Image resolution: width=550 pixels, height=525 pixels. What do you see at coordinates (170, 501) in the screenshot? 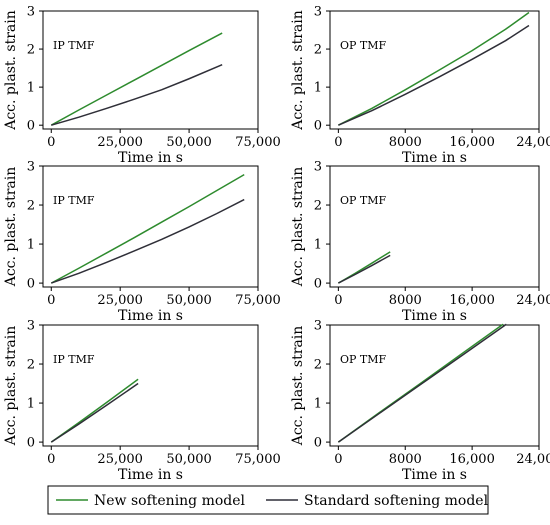
I see `legend-label-new-model: New softening model` at bounding box center [170, 501].